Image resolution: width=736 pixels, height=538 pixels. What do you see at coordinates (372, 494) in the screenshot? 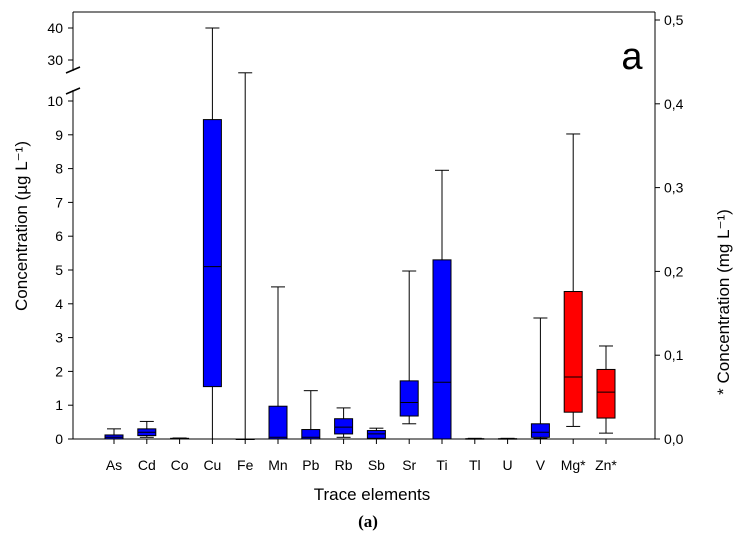
I see `x-axis-label: Trace elements` at bounding box center [372, 494].